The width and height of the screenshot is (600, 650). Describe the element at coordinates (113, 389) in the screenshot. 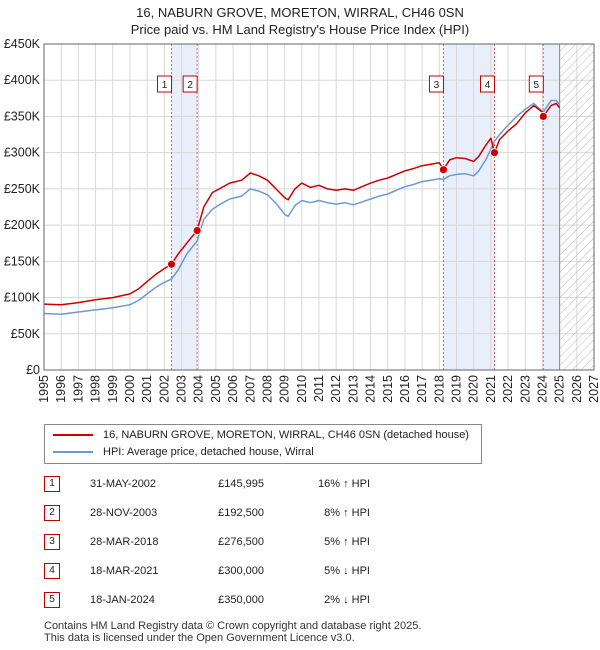

I see `x-tick-label: 1999` at that location.